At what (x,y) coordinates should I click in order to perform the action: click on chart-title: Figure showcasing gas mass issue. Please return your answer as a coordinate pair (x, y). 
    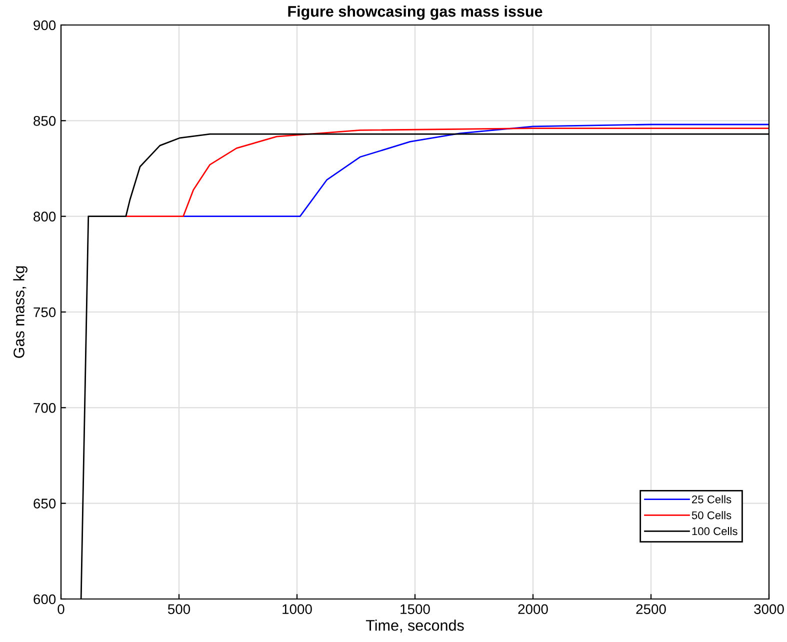
    Looking at the image, I should click on (415, 13).